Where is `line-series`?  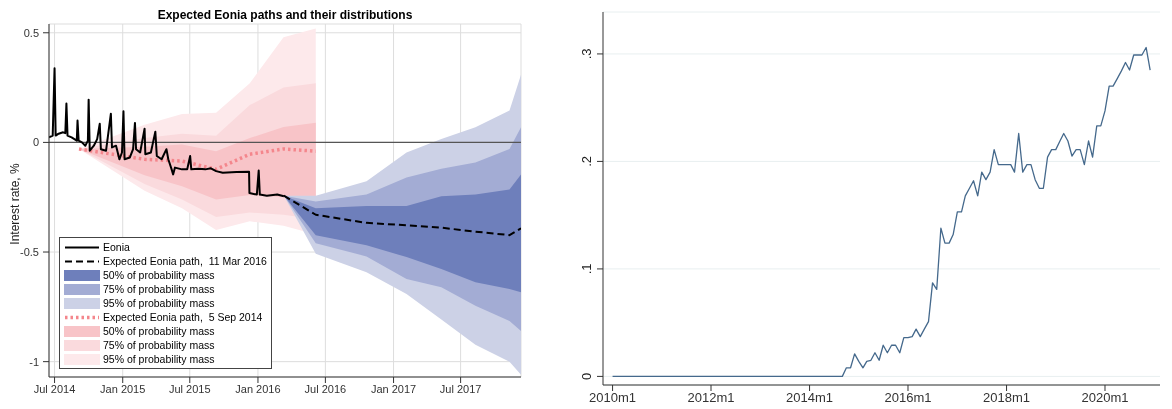
line-series is located at coordinates (197, 159).